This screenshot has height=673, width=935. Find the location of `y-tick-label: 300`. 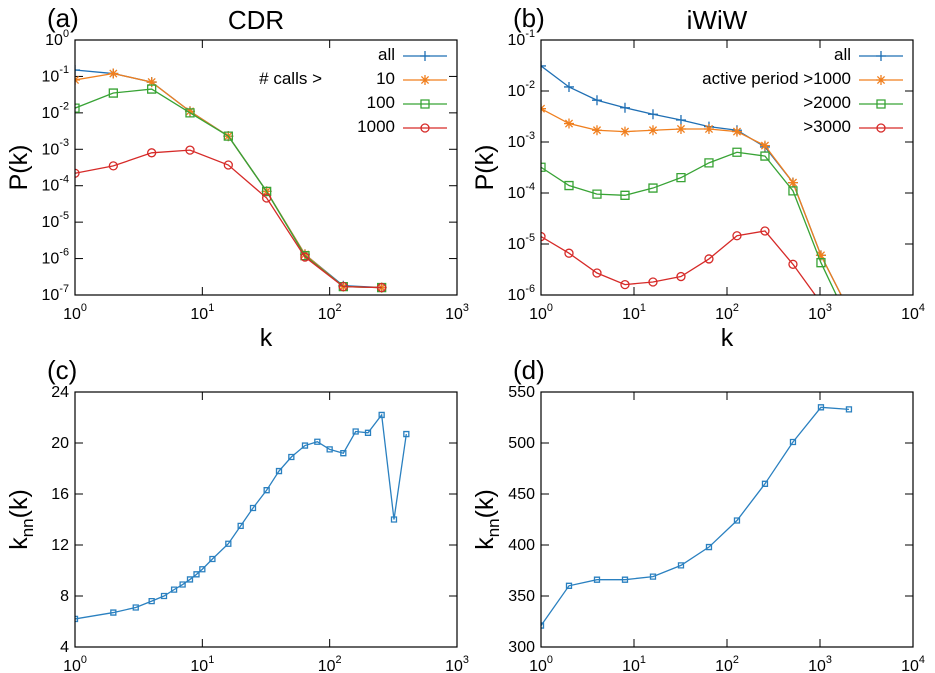

y-tick-label: 300 is located at coordinates (521, 647).